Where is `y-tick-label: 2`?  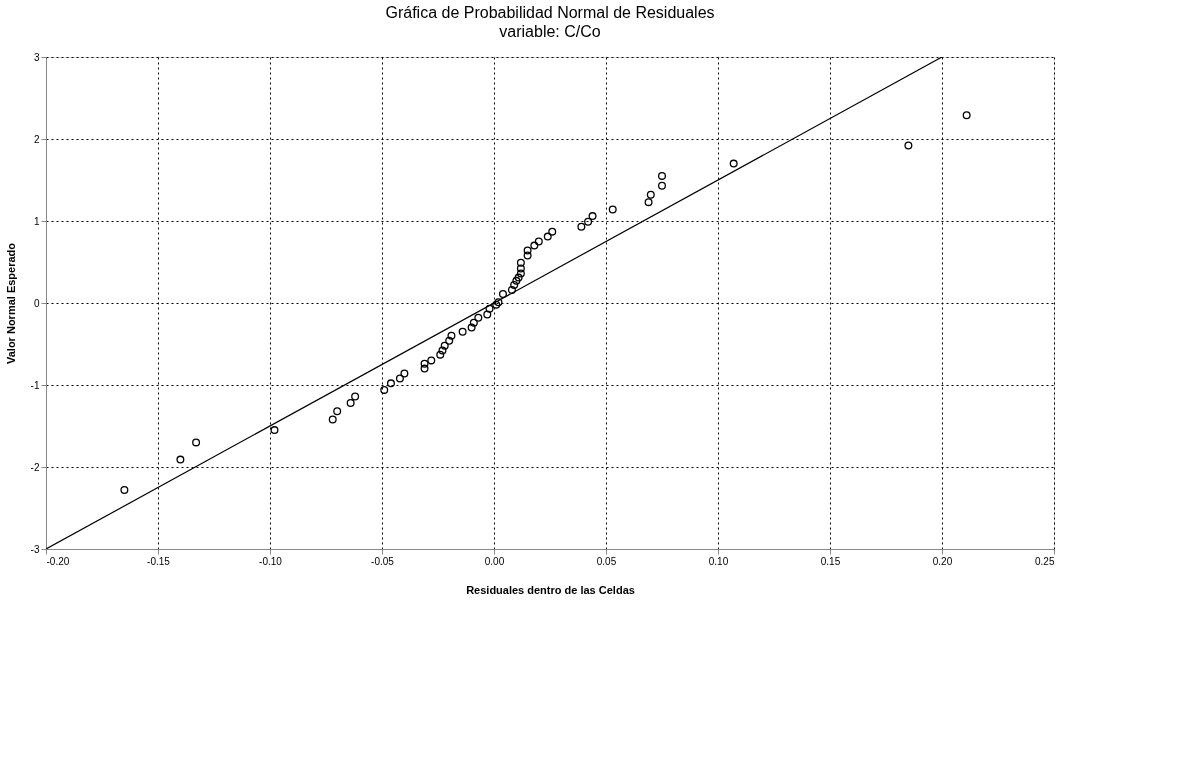
y-tick-label: 2 is located at coordinates (36, 139).